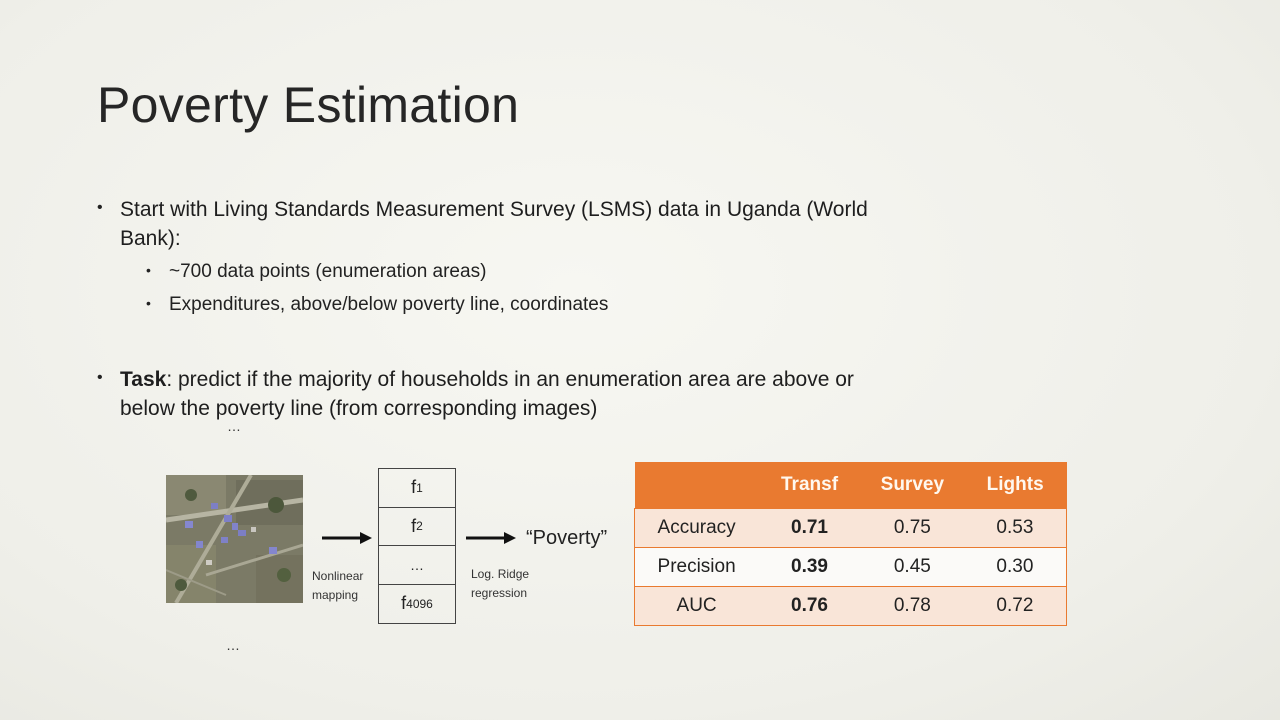 Image resolution: width=1280 pixels, height=720 pixels. Describe the element at coordinates (328, 271) in the screenshot. I see `sub-bullet-data-points: ~700 data points (enumeration areas)` at that location.